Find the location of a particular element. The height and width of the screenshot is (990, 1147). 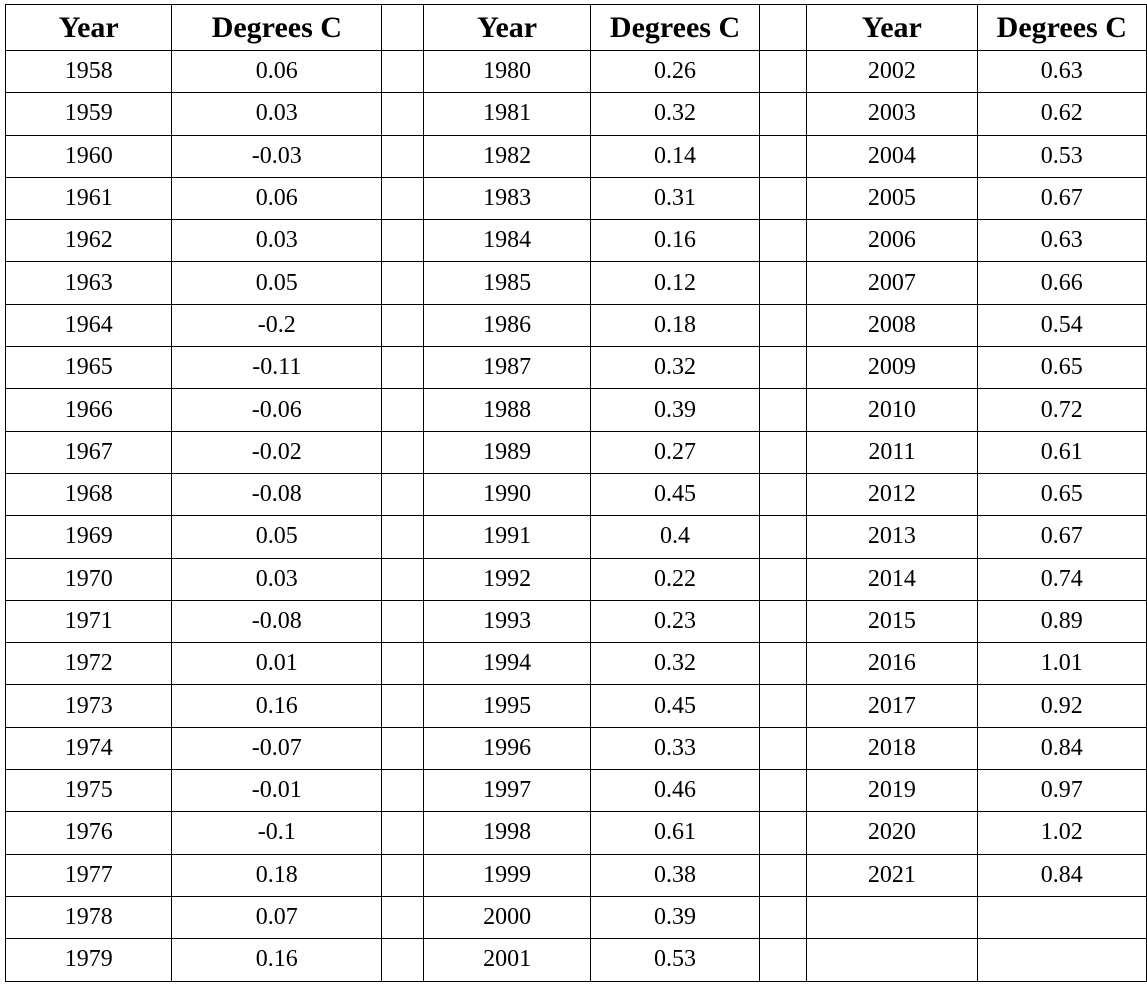

table-row: 1975 -0.01 1997 0.46 2019 0.97 is located at coordinates (575, 791).